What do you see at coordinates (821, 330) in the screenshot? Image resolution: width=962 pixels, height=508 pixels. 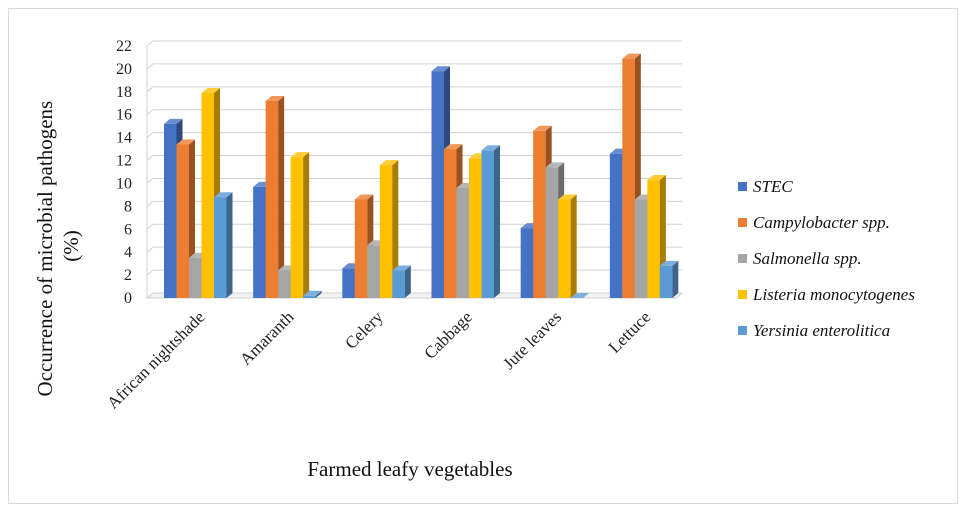 I see `legend-label: Yersinia enterolitica` at bounding box center [821, 330].